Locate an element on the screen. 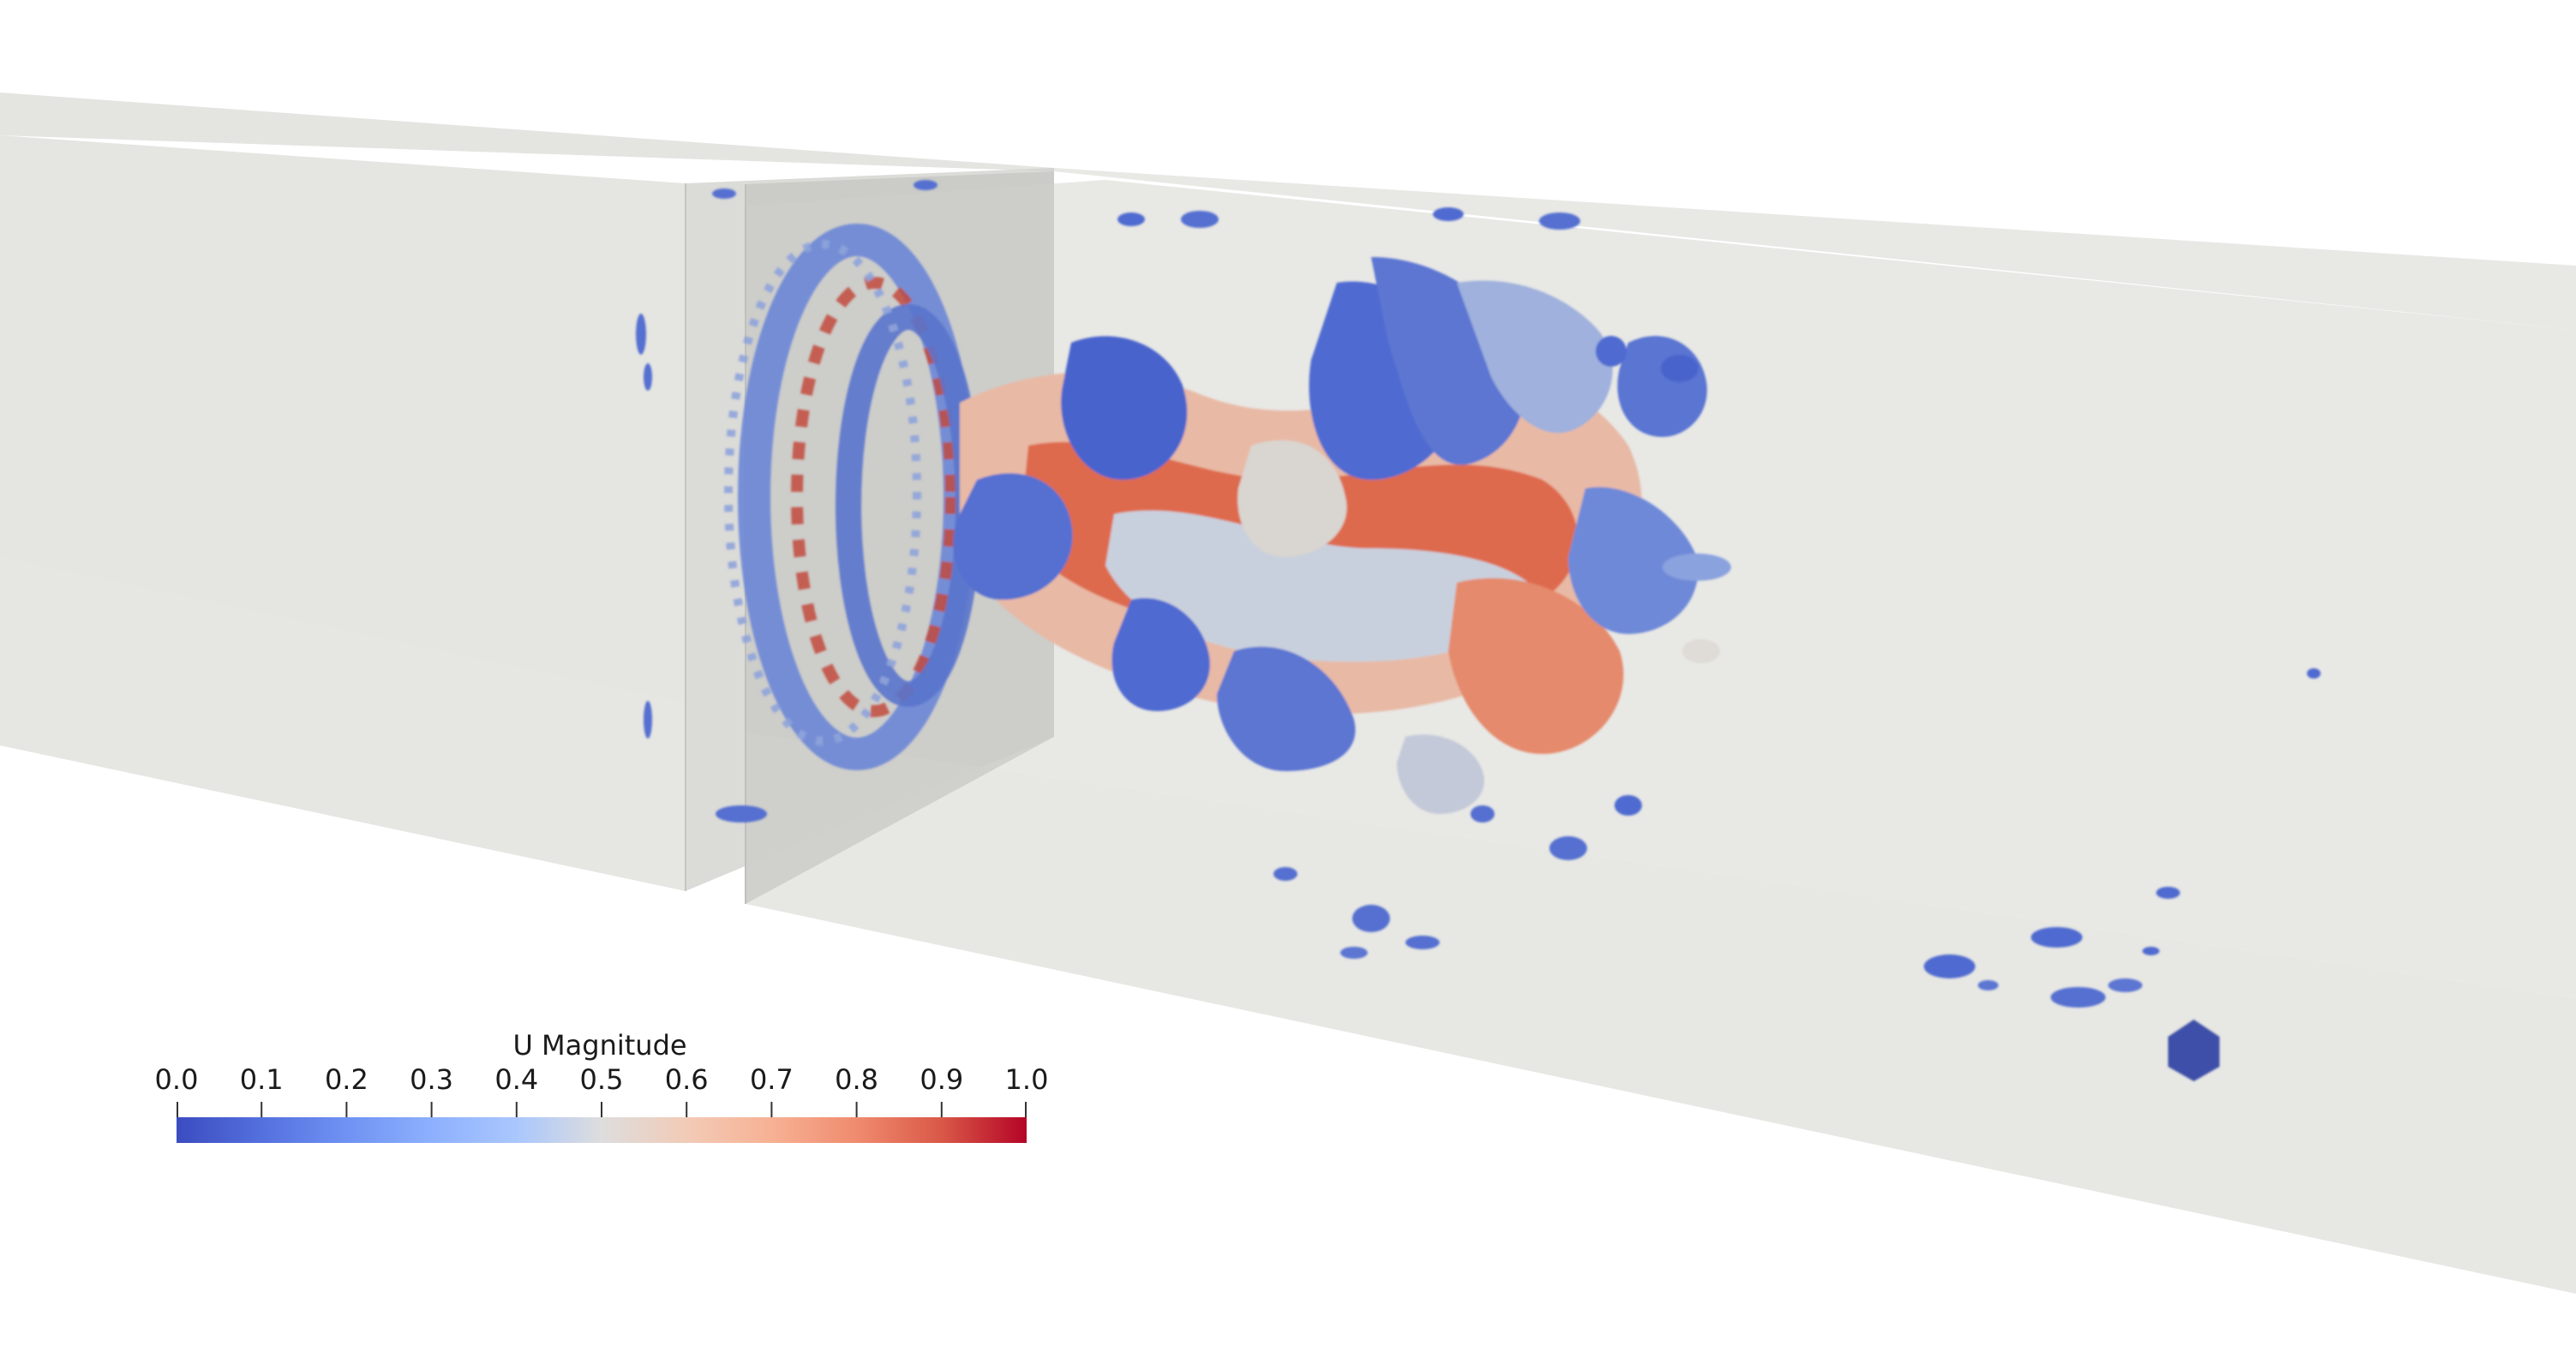  color-legend-tick-label: 0.2 is located at coordinates (346, 1079).